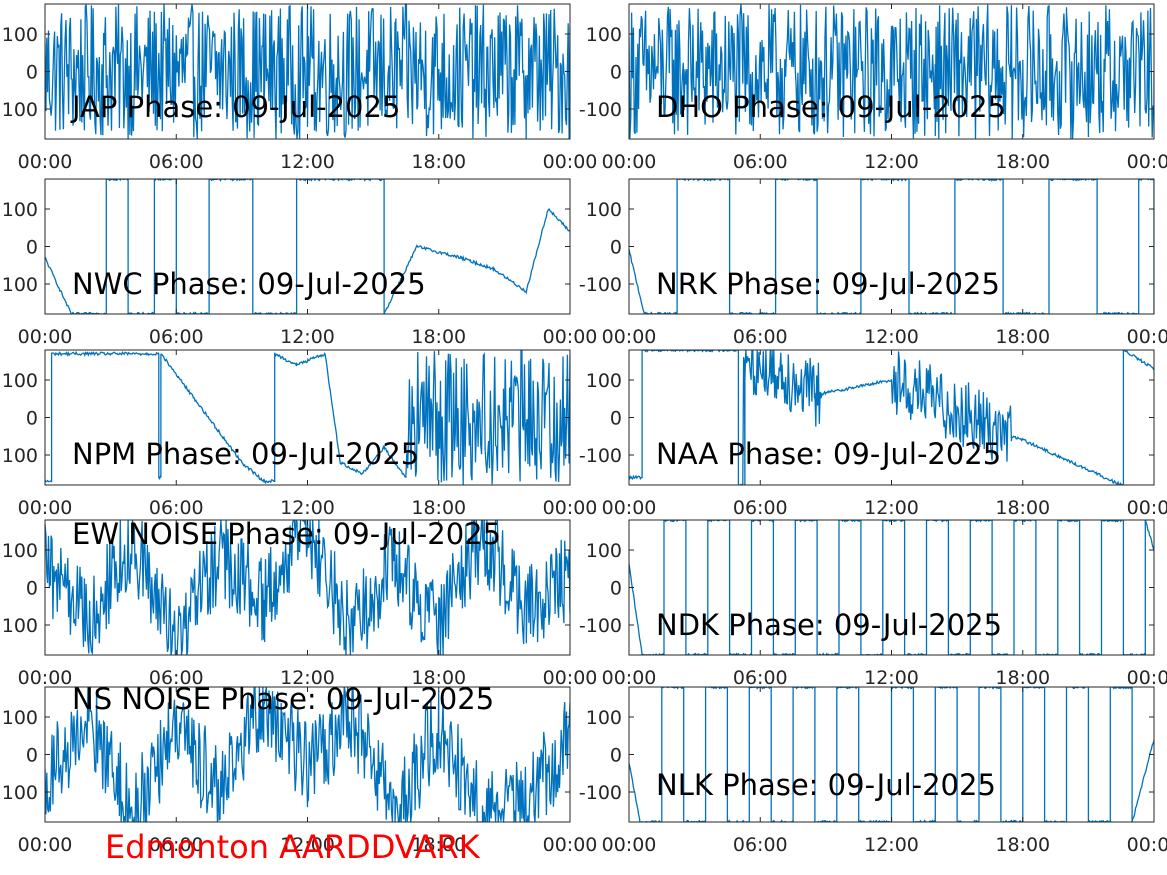 The image size is (1167, 875). Describe the element at coordinates (249, 284) in the screenshot. I see `panel-title: NWC Phase: 09-Jul-2025` at that location.